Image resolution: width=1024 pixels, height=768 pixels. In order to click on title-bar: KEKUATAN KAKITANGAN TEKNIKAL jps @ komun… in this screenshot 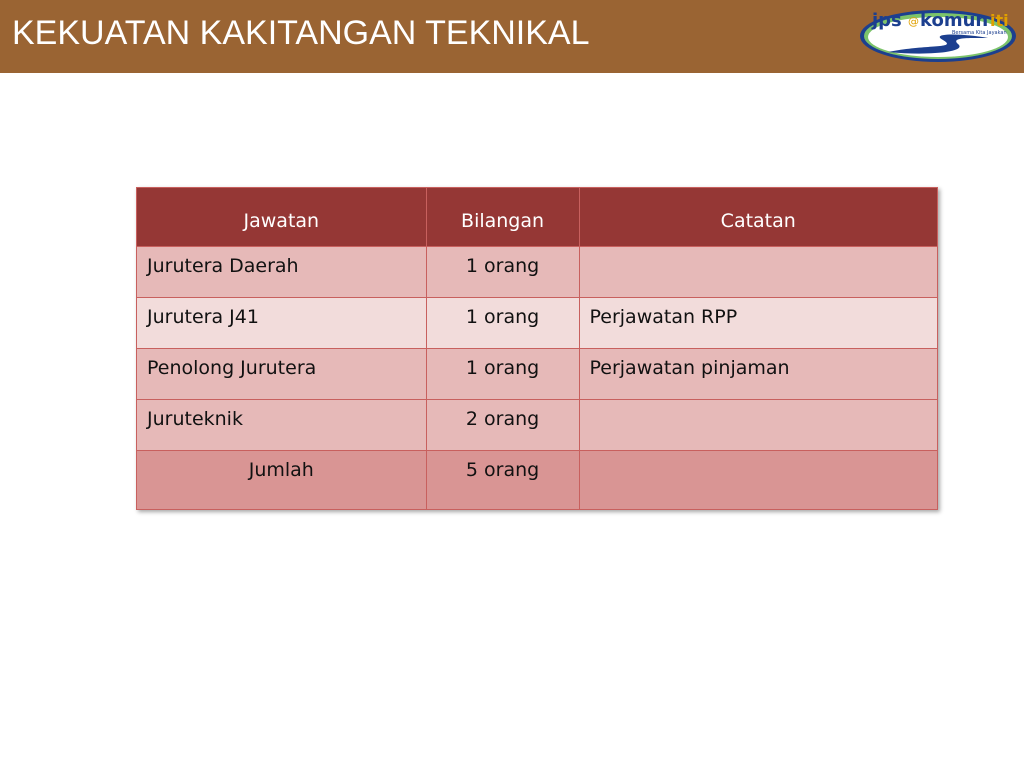, I will do `click(512, 36)`.